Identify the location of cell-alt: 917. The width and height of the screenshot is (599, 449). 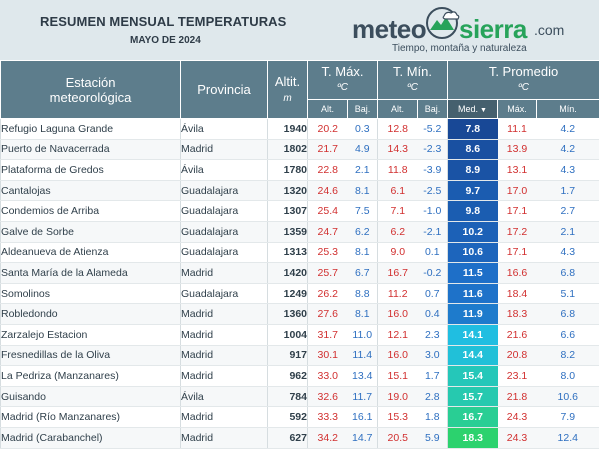
(288, 355).